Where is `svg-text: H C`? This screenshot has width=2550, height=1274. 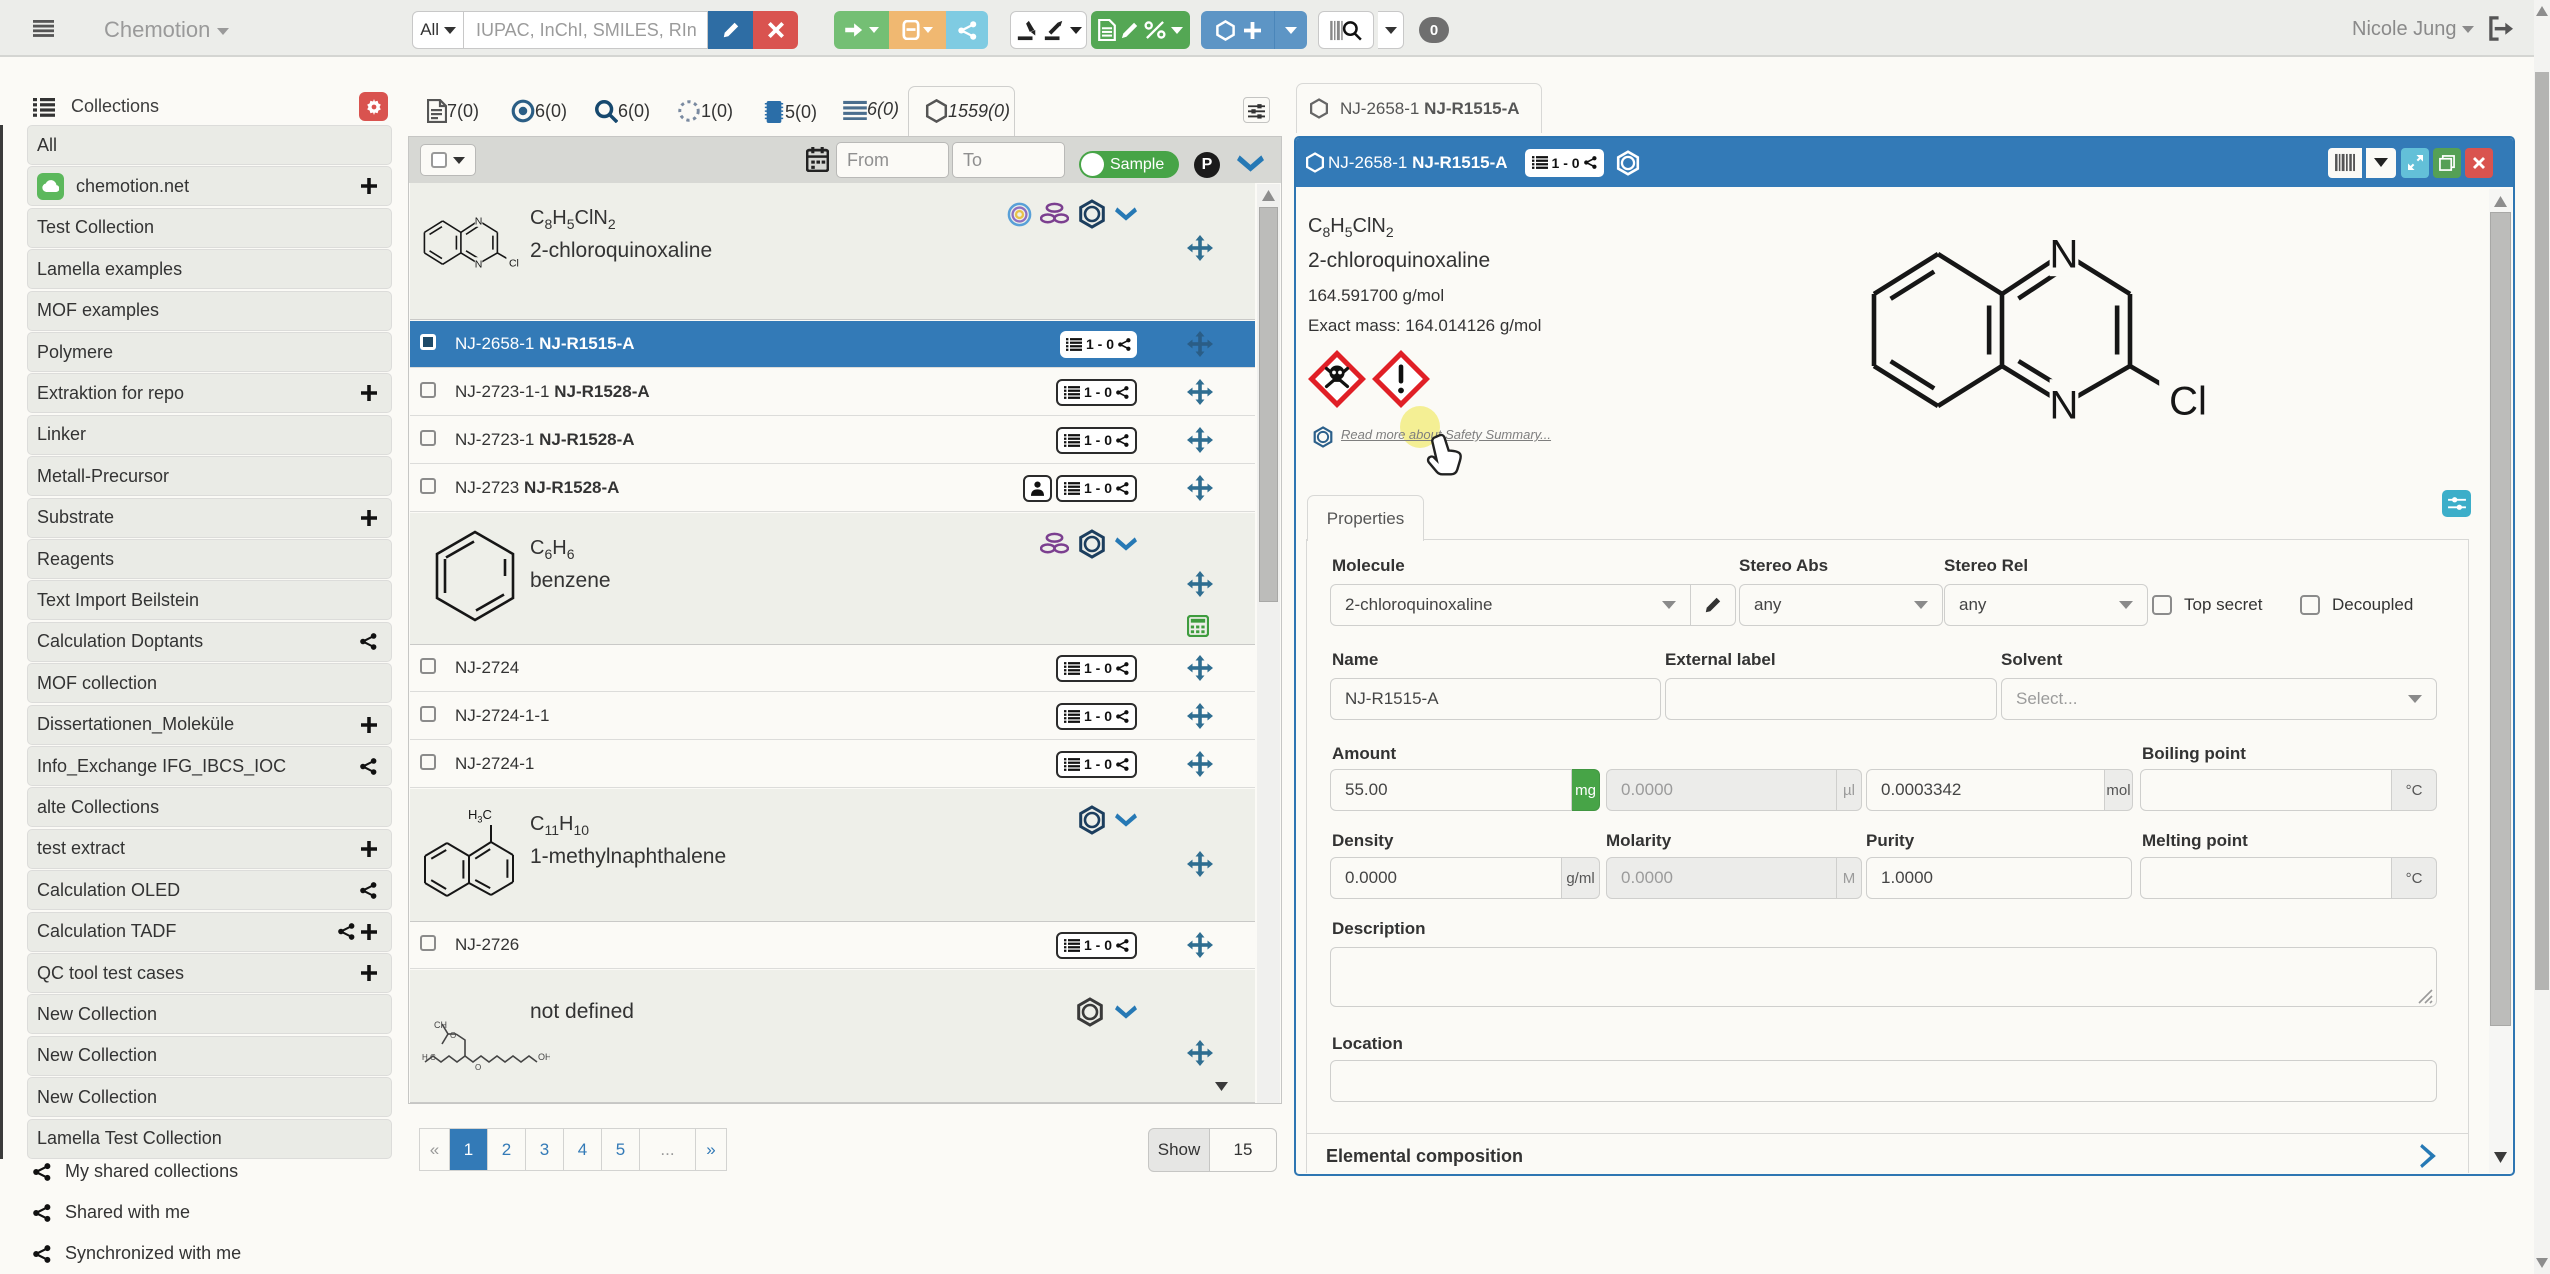 svg-text: H C is located at coordinates (429, 1057).